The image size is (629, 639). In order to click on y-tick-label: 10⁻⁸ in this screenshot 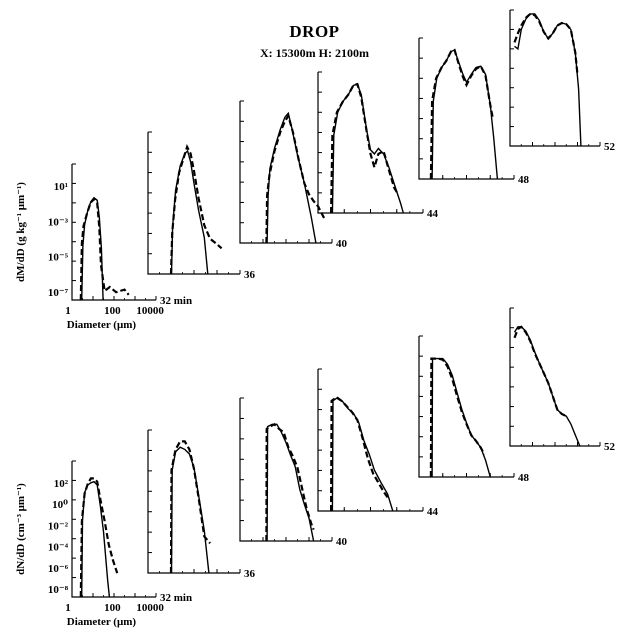, I will do `click(58, 590)`.